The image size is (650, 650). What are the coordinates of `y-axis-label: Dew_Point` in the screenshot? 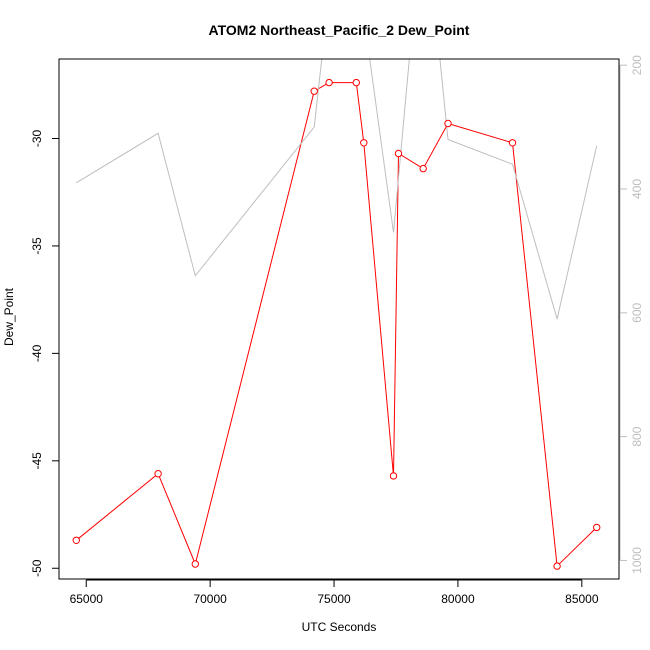 It's located at (9, 316).